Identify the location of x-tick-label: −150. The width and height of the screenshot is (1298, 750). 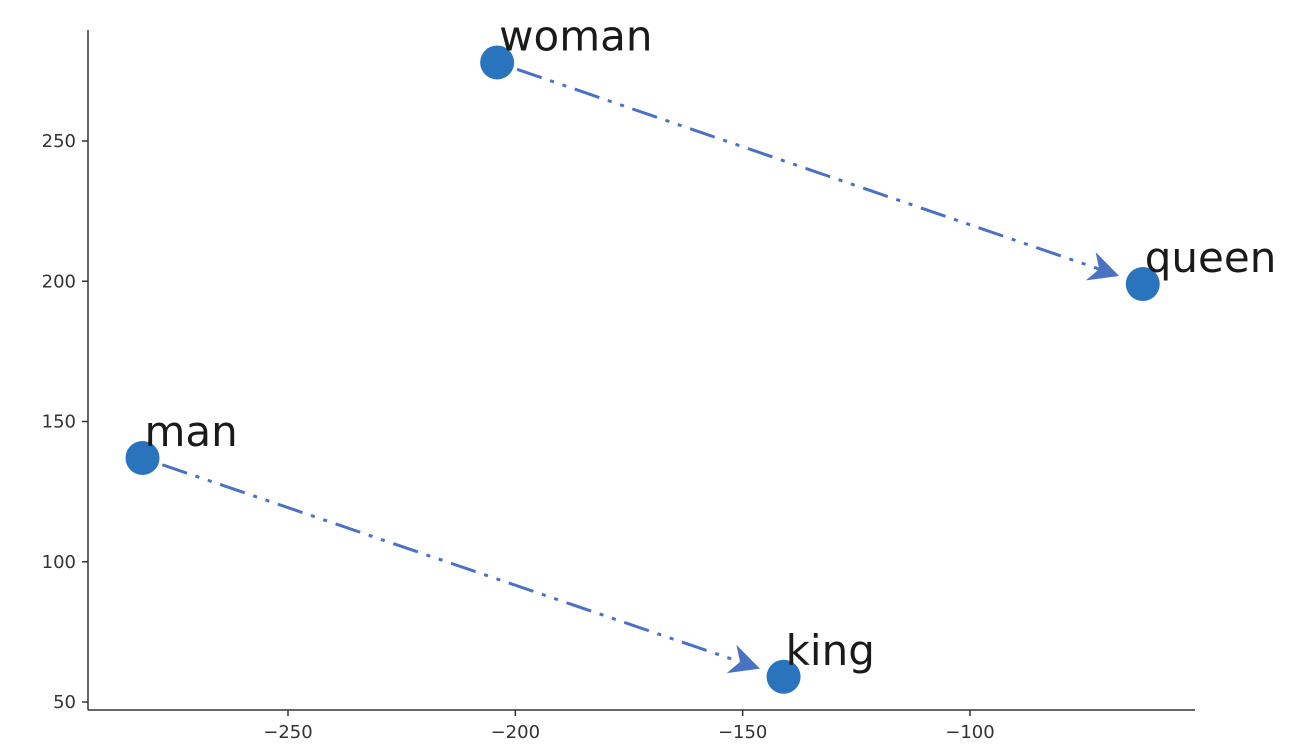
(742, 732).